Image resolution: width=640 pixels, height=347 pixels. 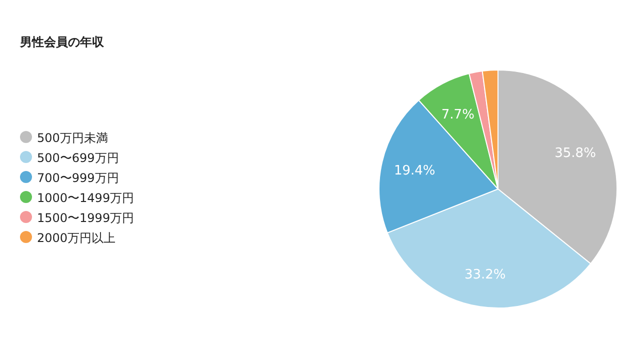 What do you see at coordinates (62, 42) in the screenshot?
I see `chart-title: 男性会員の年収` at bounding box center [62, 42].